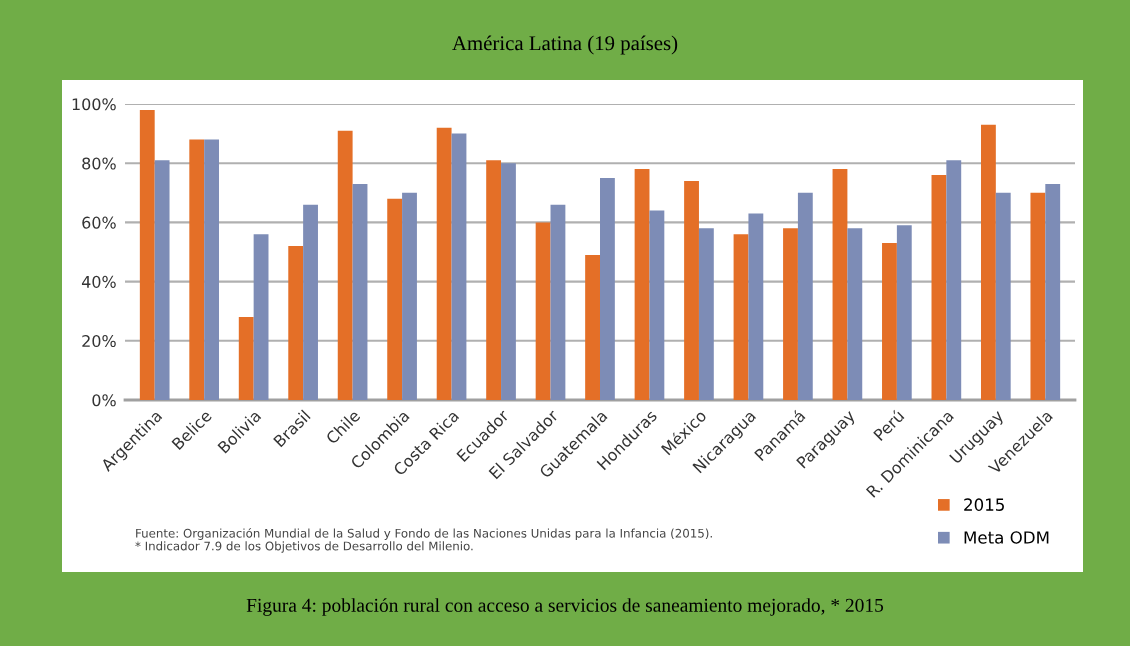 This screenshot has height=646, width=1130. What do you see at coordinates (424, 534) in the screenshot?
I see `source-note: Fuente: Organización Mundial de la Salud y Fondo de las Naciones Unidas para la Infancia (2015).` at bounding box center [424, 534].